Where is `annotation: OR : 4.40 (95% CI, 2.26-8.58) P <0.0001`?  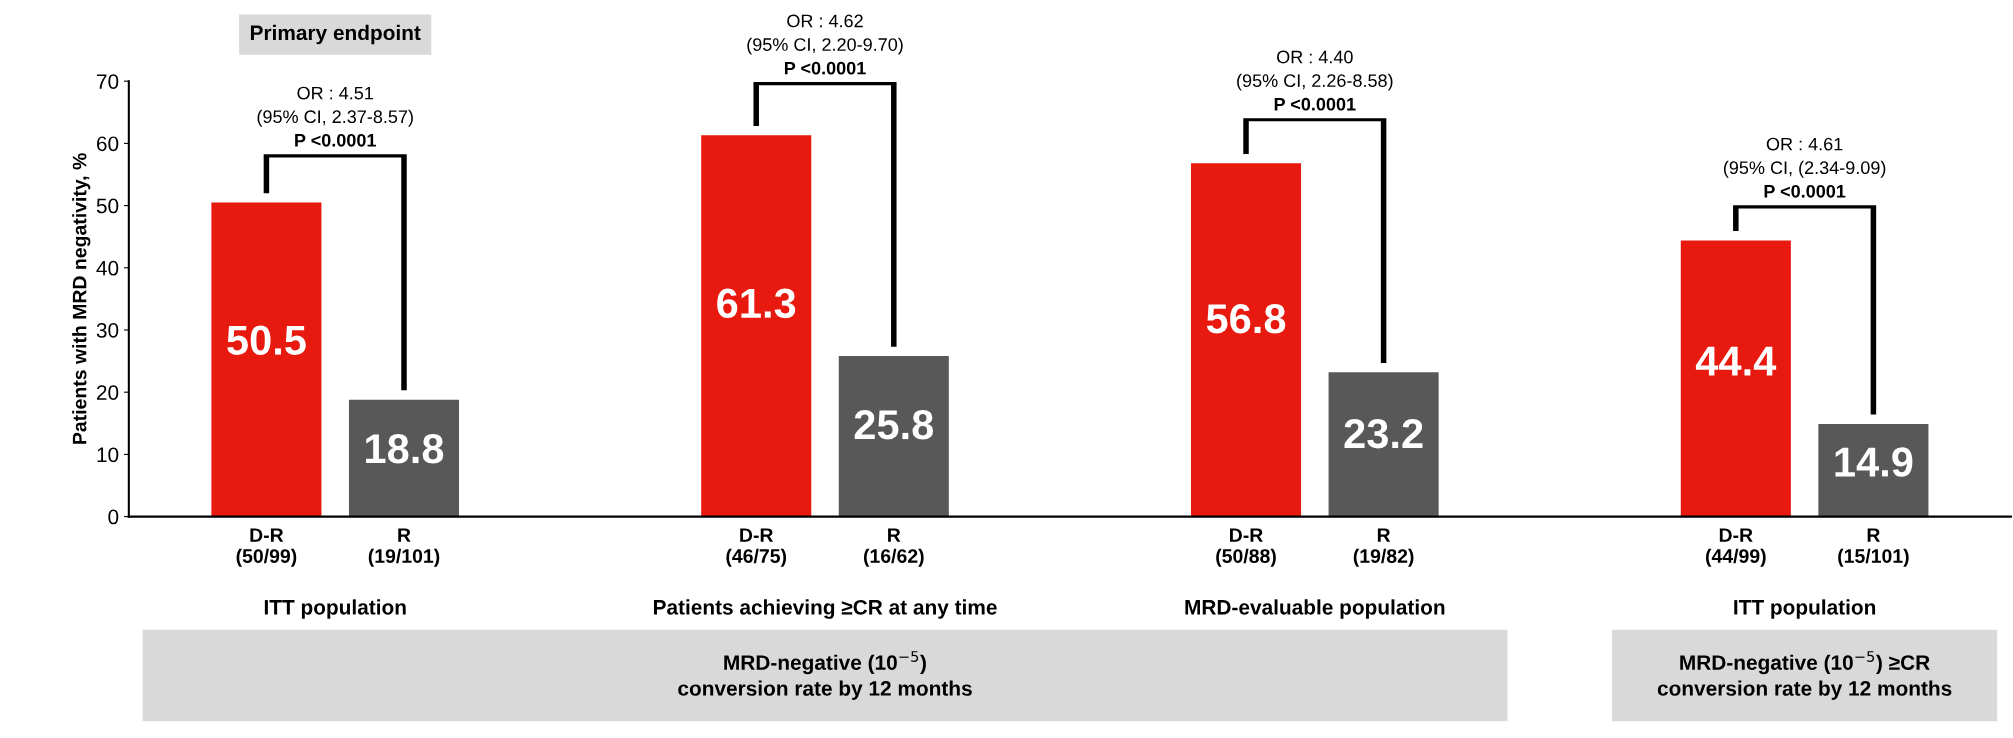 annotation: OR : 4.40 (95% CI, 2.26-8.58) P <0.0001 is located at coordinates (1315, 80).